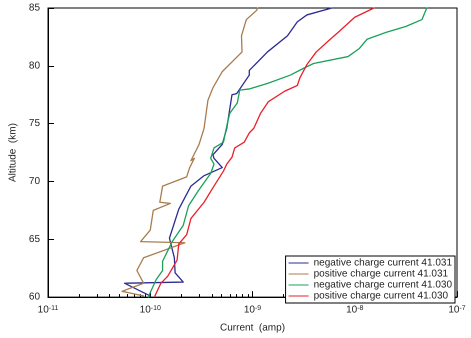 This screenshot has height=338, width=471. I want to click on y-tick-label: 60, so click(34, 297).